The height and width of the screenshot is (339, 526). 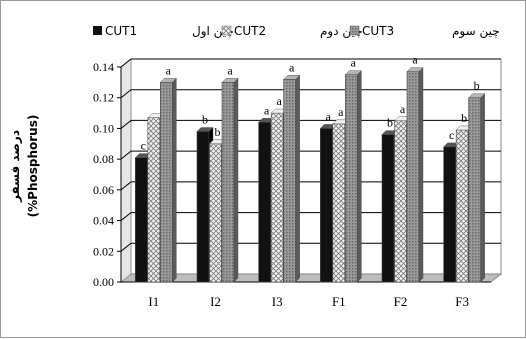 What do you see at coordinates (103, 282) in the screenshot?
I see `y-tick-label: 0.00` at bounding box center [103, 282].